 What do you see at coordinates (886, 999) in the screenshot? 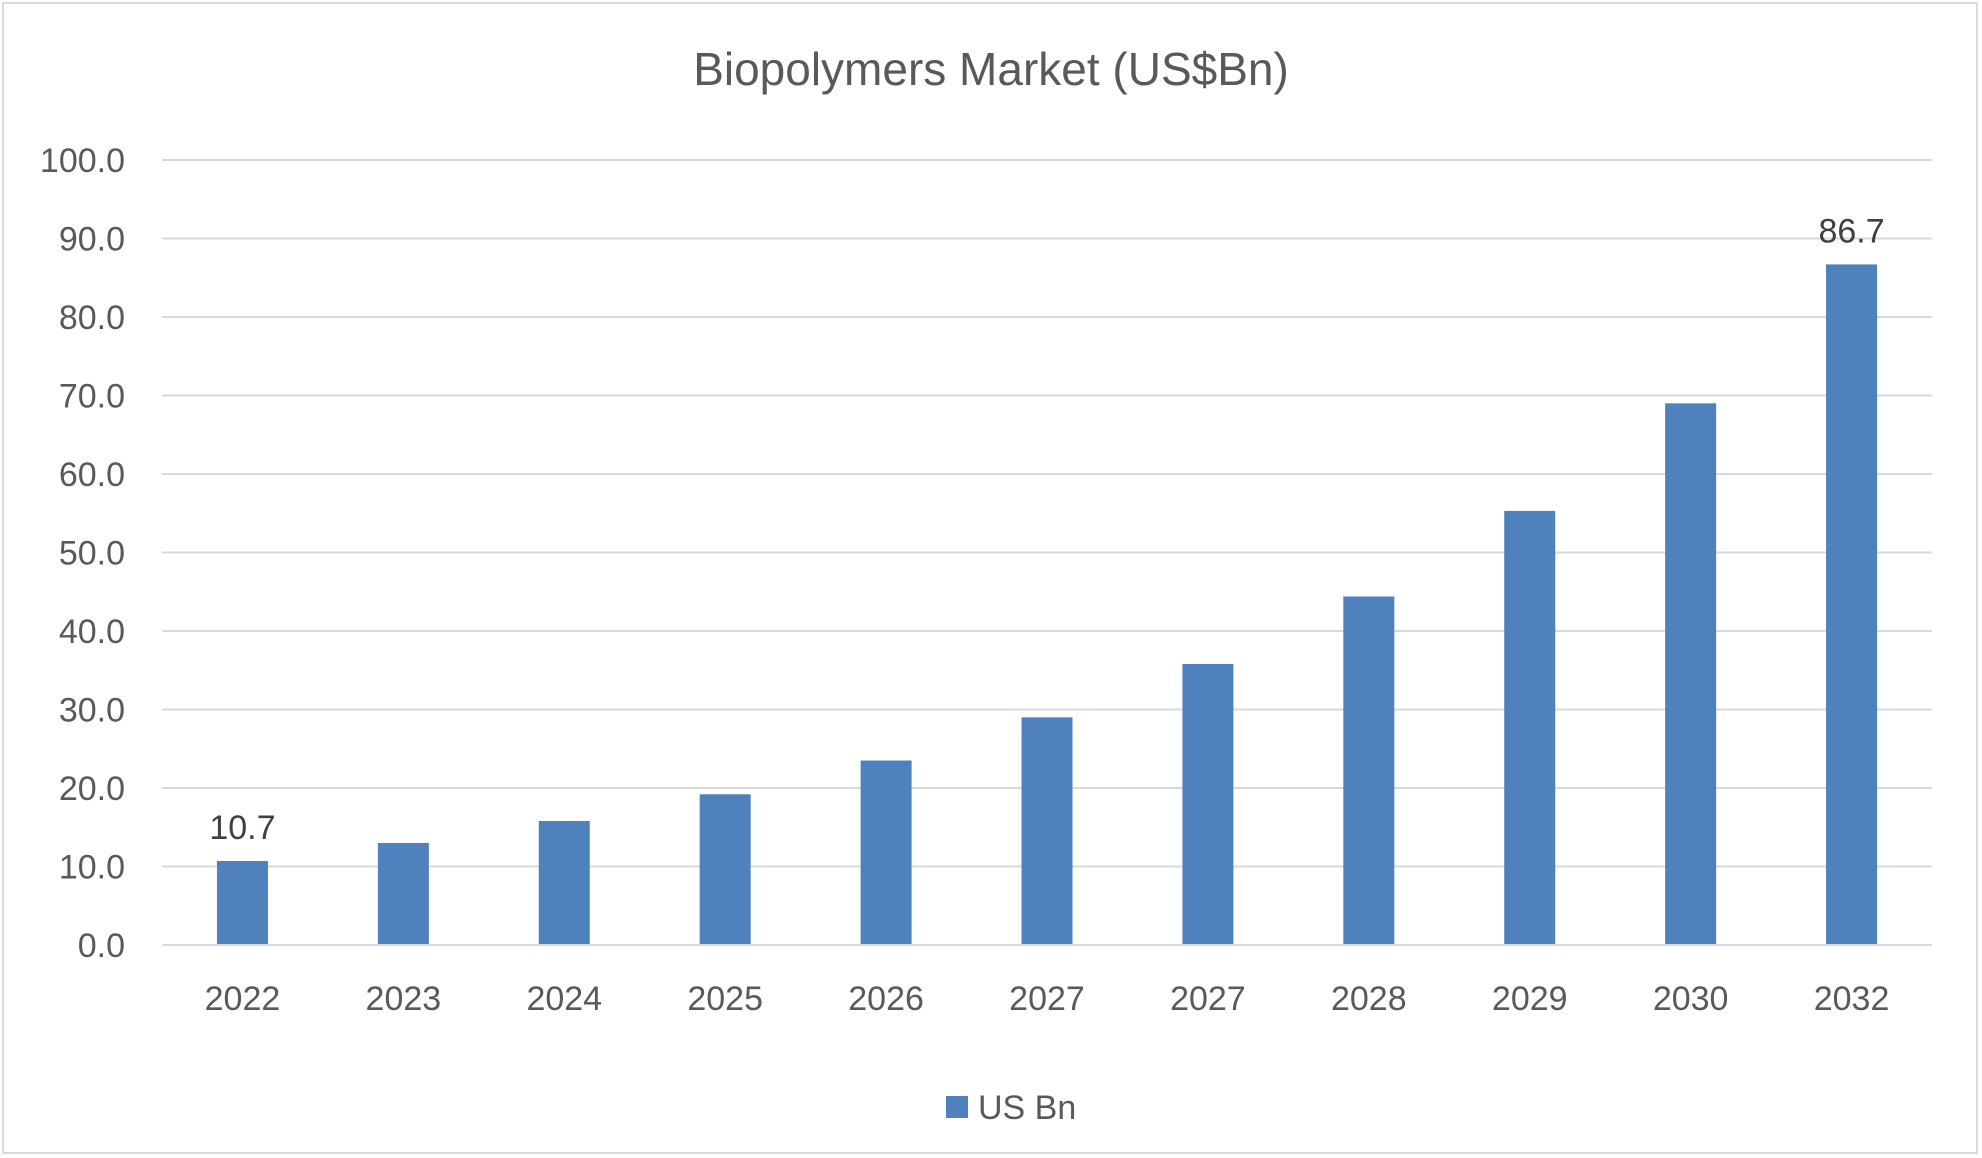
I see `x-tick-label: 2026` at bounding box center [886, 999].